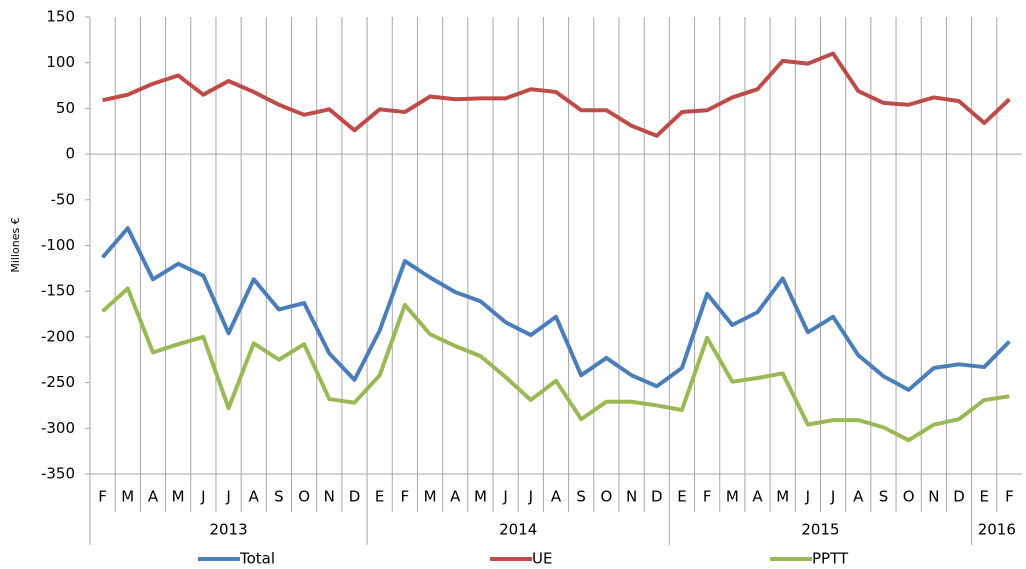 This screenshot has width=1026, height=569. I want to click on y-tick-label: -100, so click(58, 245).